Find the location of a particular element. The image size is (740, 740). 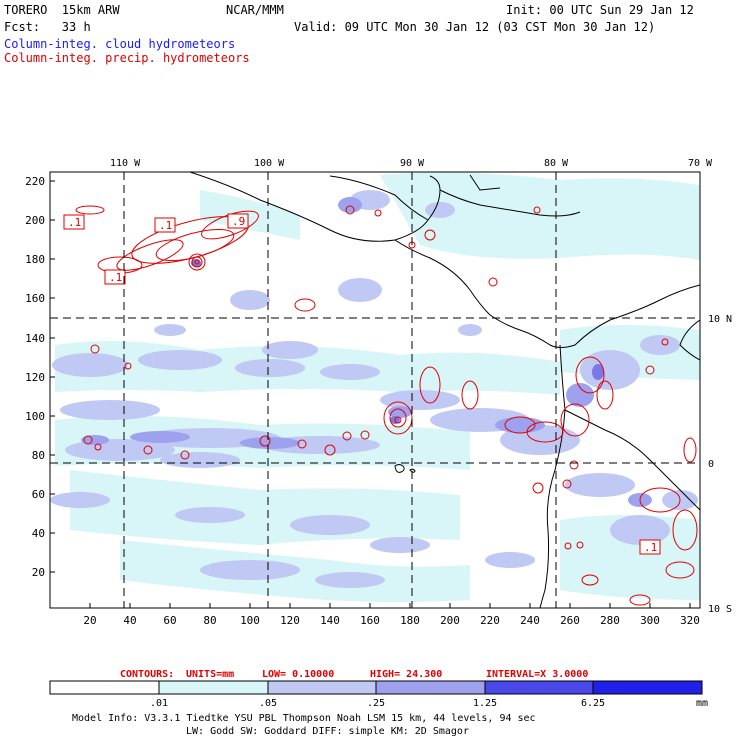

x-tick: 300 is located at coordinates (650, 620).